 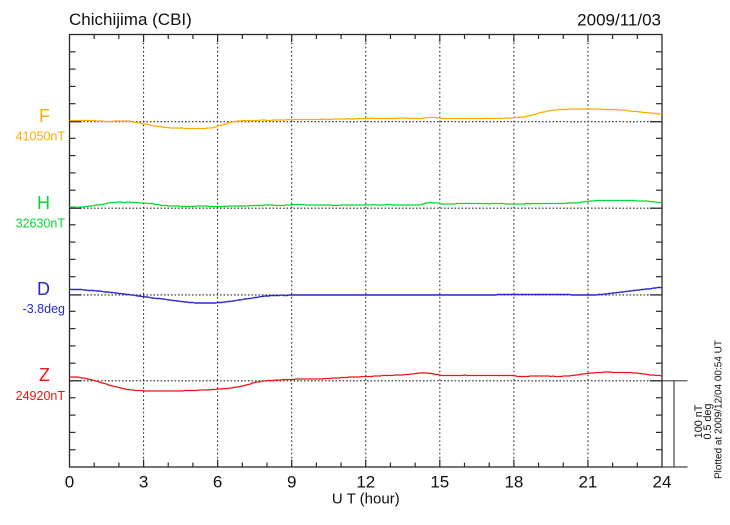 I want to click on svg-text: 24920nT, so click(x=41, y=396).